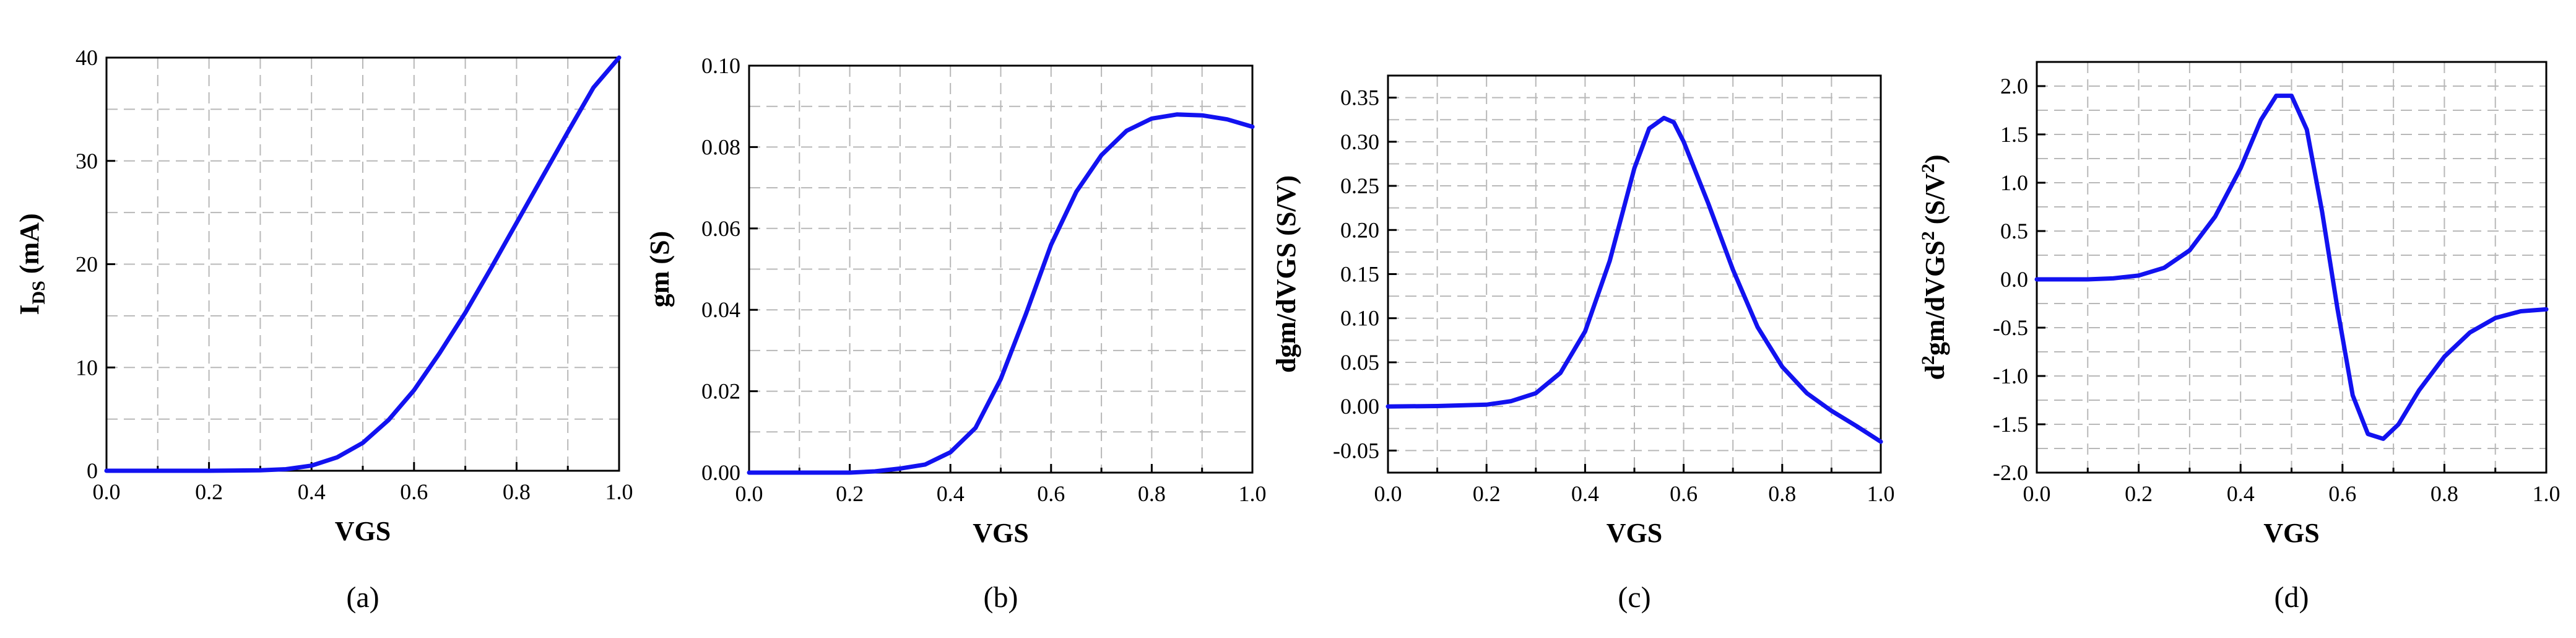 The width and height of the screenshot is (2576, 638). Describe the element at coordinates (2292, 597) in the screenshot. I see `panel-caption: (d)` at that location.